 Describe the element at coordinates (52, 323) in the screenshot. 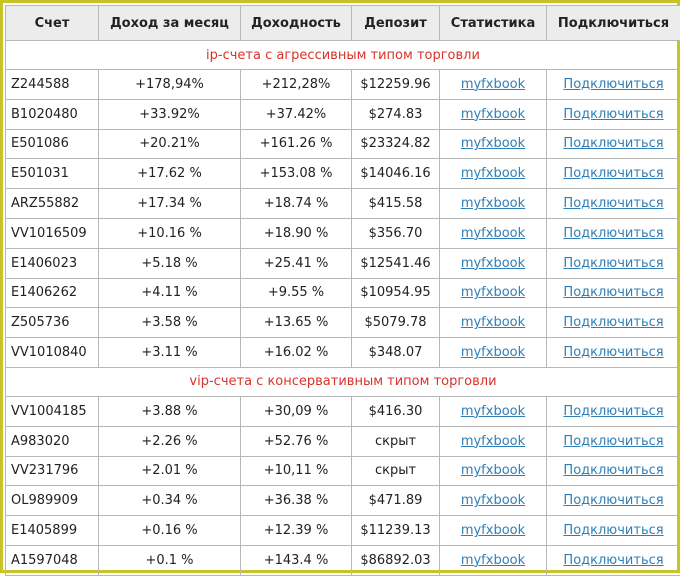

I see `account-cell: Z505736` at that location.